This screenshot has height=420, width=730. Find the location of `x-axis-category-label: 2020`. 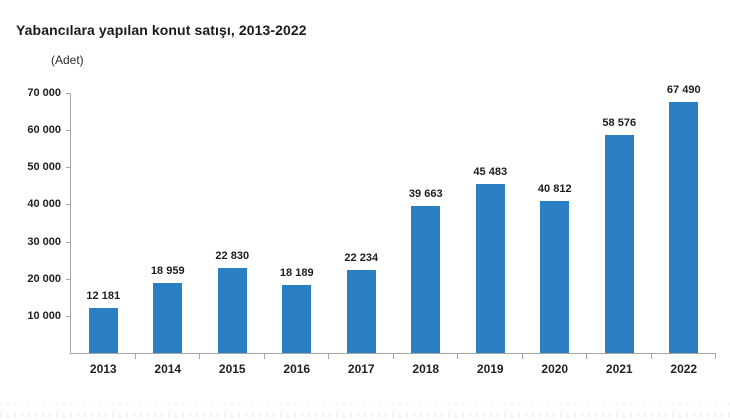

x-axis-category-label: 2020 is located at coordinates (555, 369).